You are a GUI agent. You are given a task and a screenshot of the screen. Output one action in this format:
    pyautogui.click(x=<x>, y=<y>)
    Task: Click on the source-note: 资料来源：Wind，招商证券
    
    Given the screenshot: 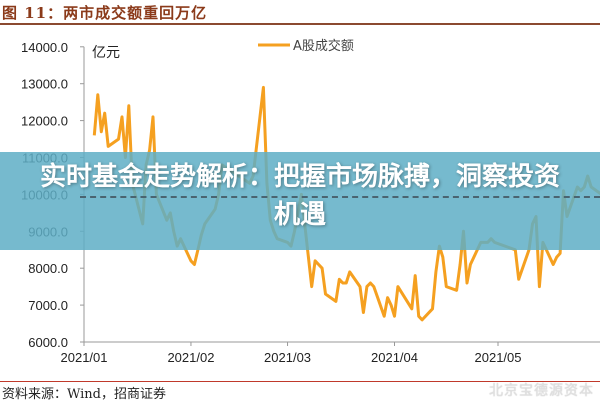 What is the action you would take?
    pyautogui.click(x=84, y=392)
    